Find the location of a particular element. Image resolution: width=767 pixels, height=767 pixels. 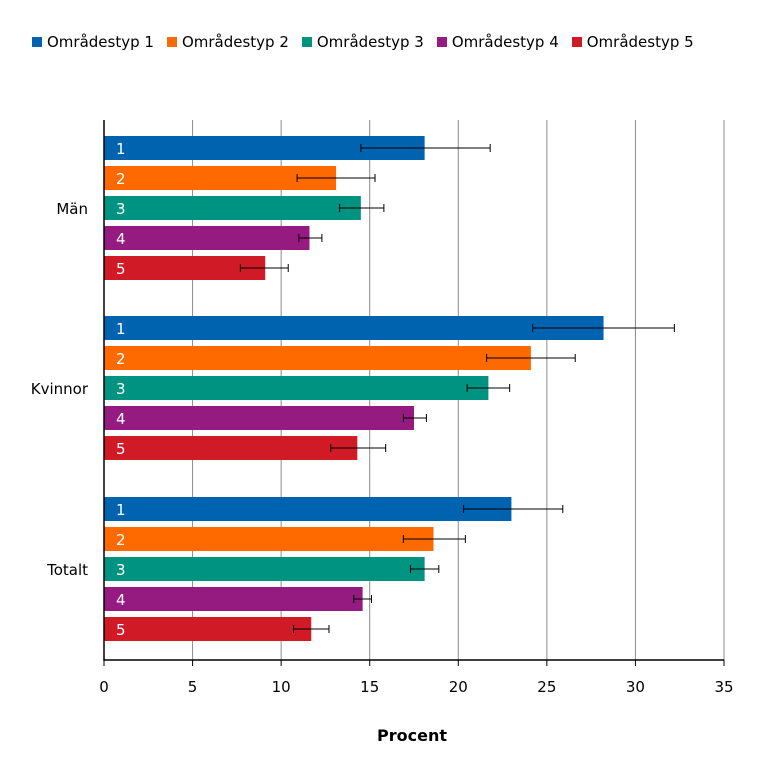

x-tick-label: 5 is located at coordinates (193, 687).